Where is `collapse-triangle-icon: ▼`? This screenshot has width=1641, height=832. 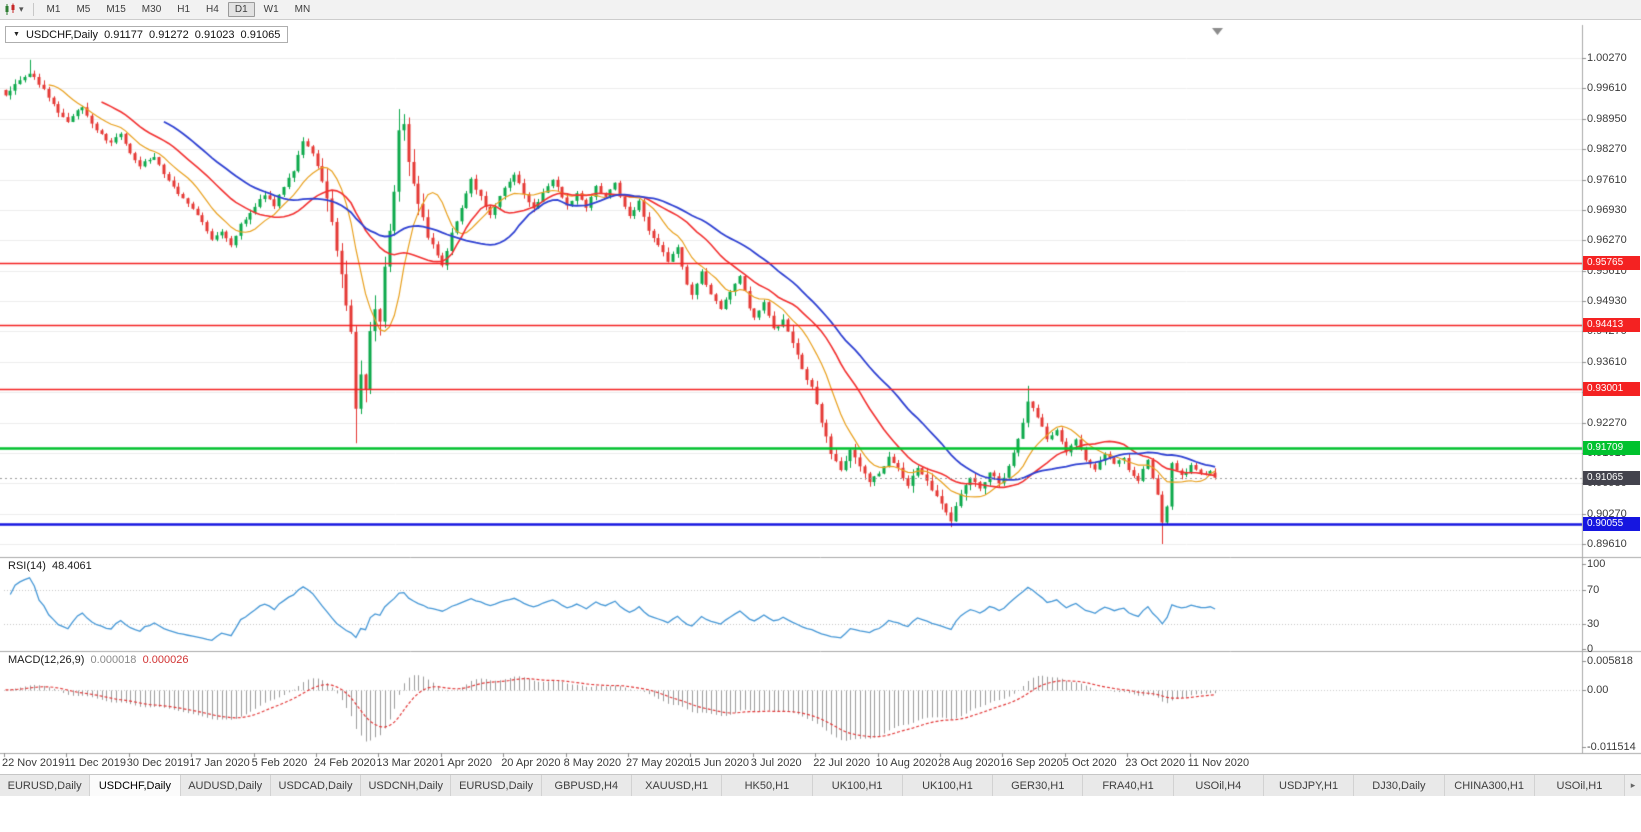 collapse-triangle-icon: ▼ is located at coordinates (16, 34).